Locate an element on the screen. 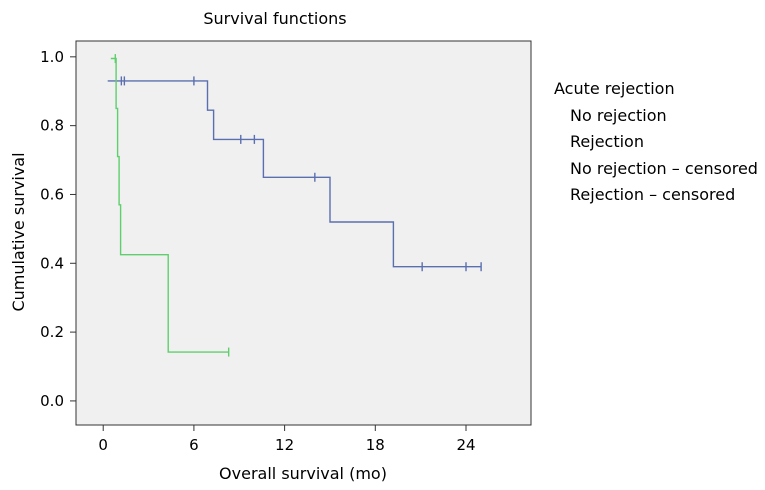 This screenshot has width=765, height=490. legend-entry-no-rejection: No rejection is located at coordinates (618, 115).